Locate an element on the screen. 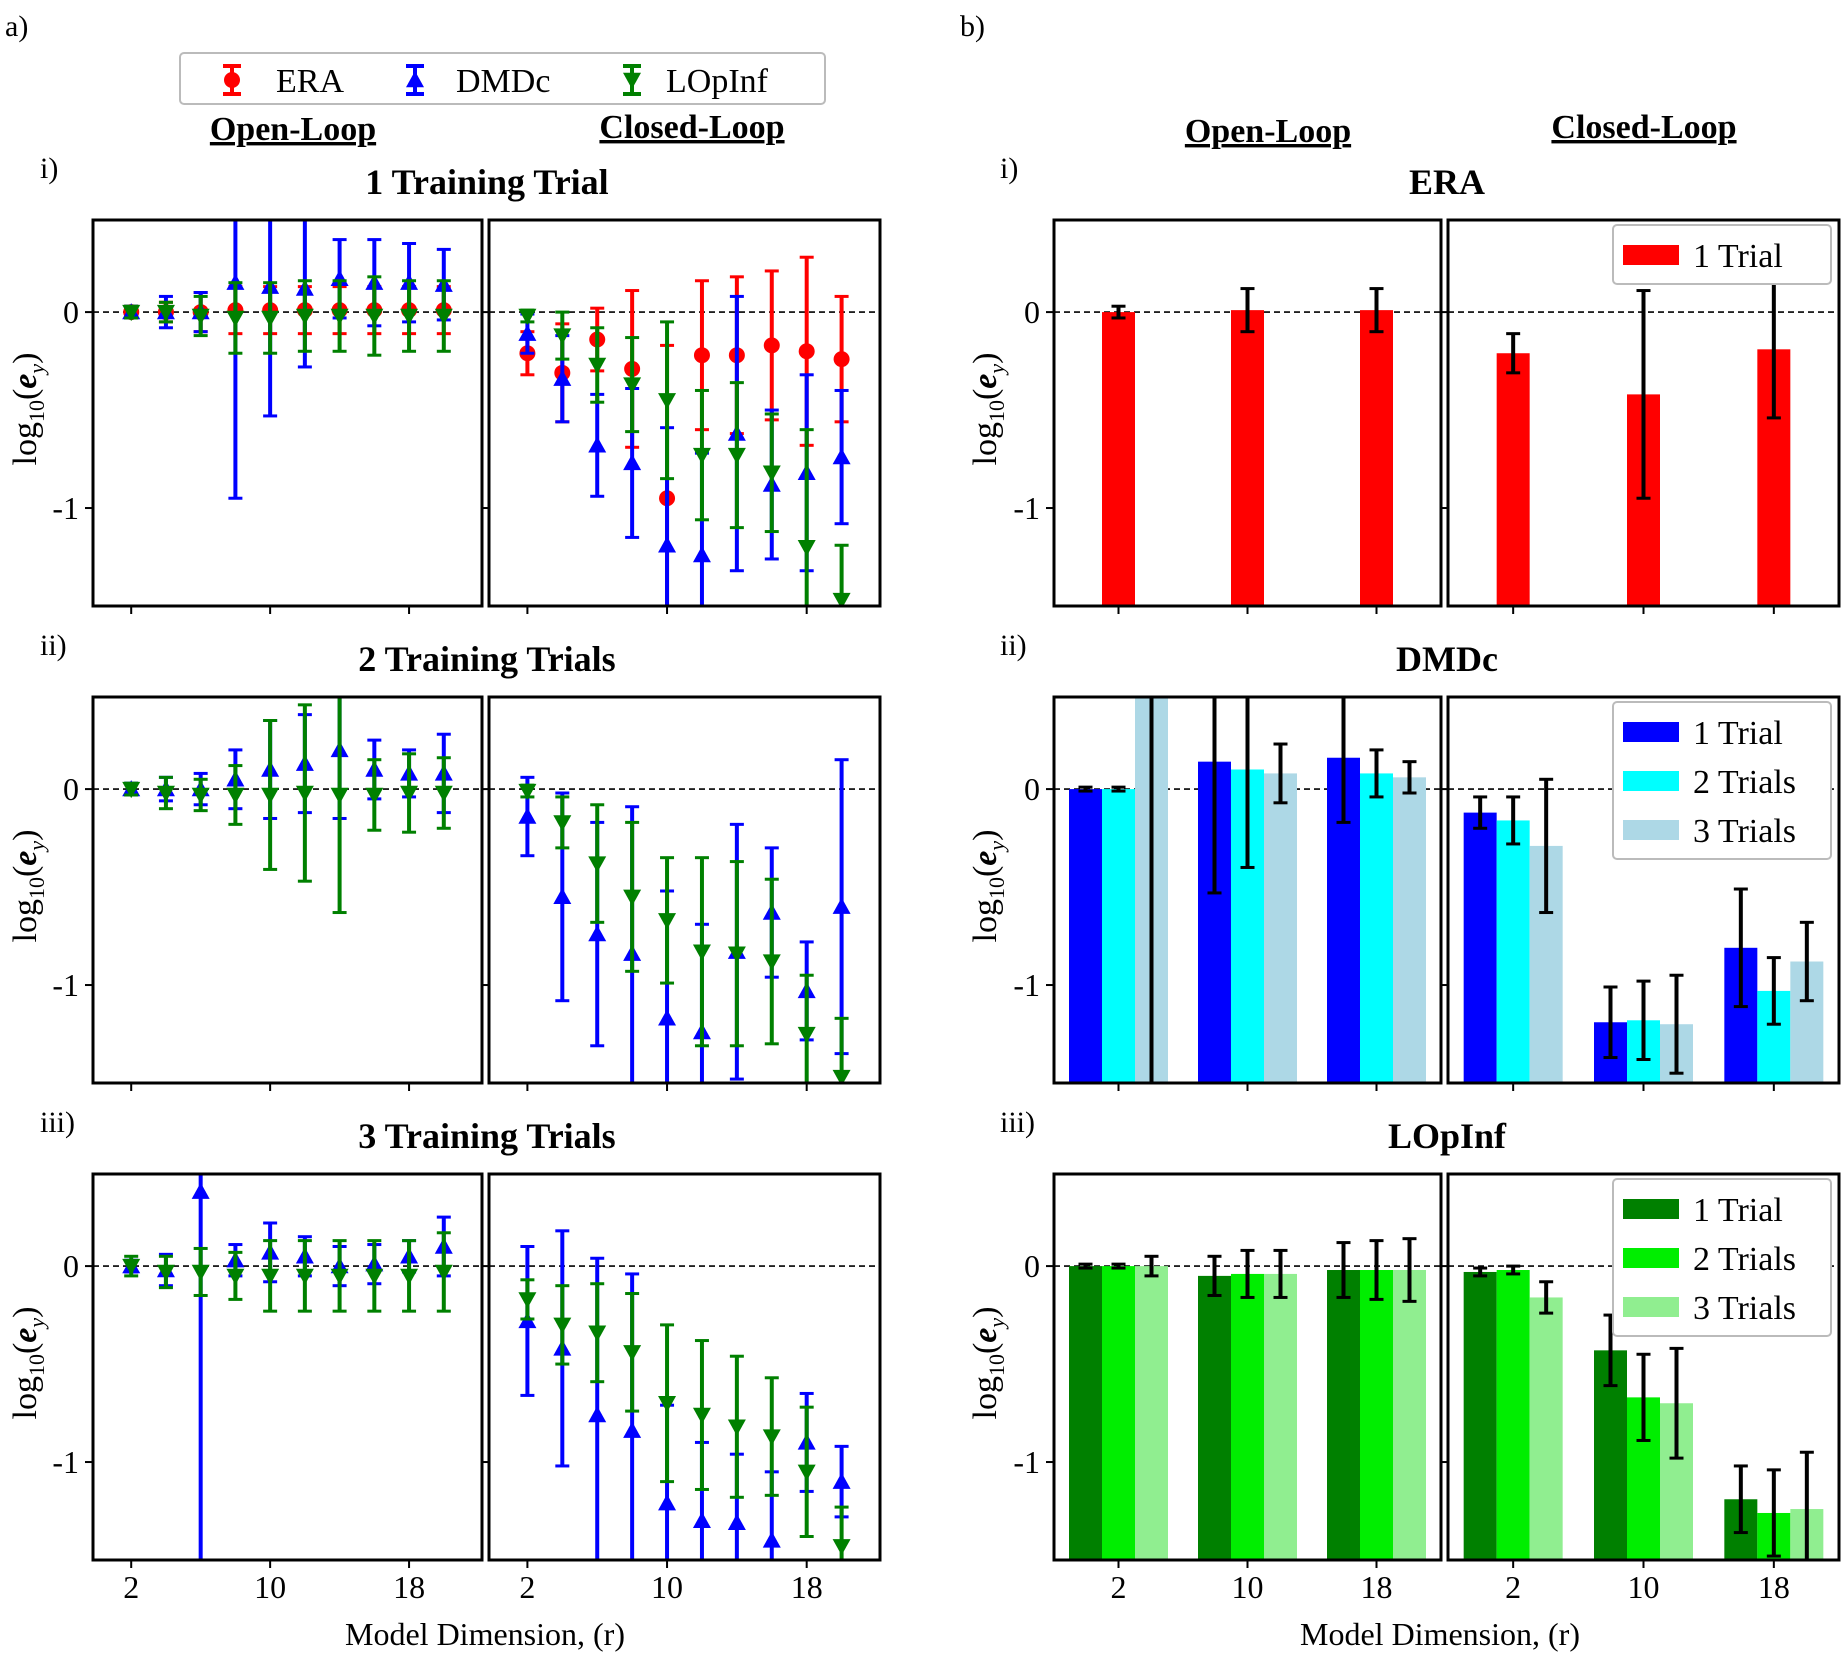 The image size is (1843, 1663). legend-marker is located at coordinates (232, 80).